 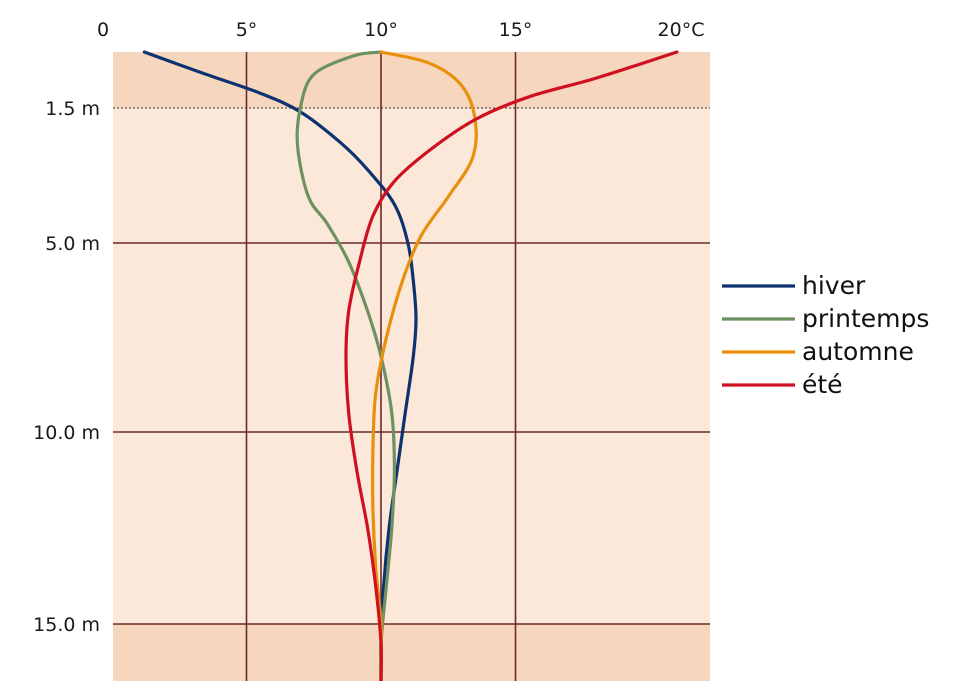 What do you see at coordinates (72, 244) in the screenshot?
I see `y-tick-label: 5.0 m` at bounding box center [72, 244].